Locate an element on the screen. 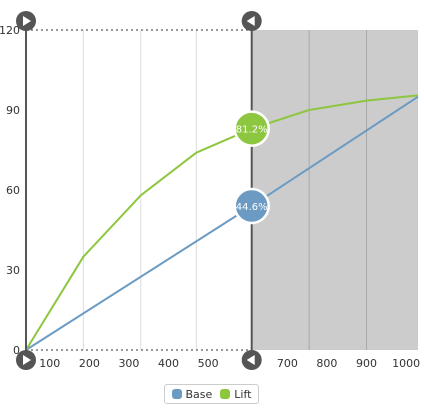  x-tick-label: 900 is located at coordinates (366, 363).